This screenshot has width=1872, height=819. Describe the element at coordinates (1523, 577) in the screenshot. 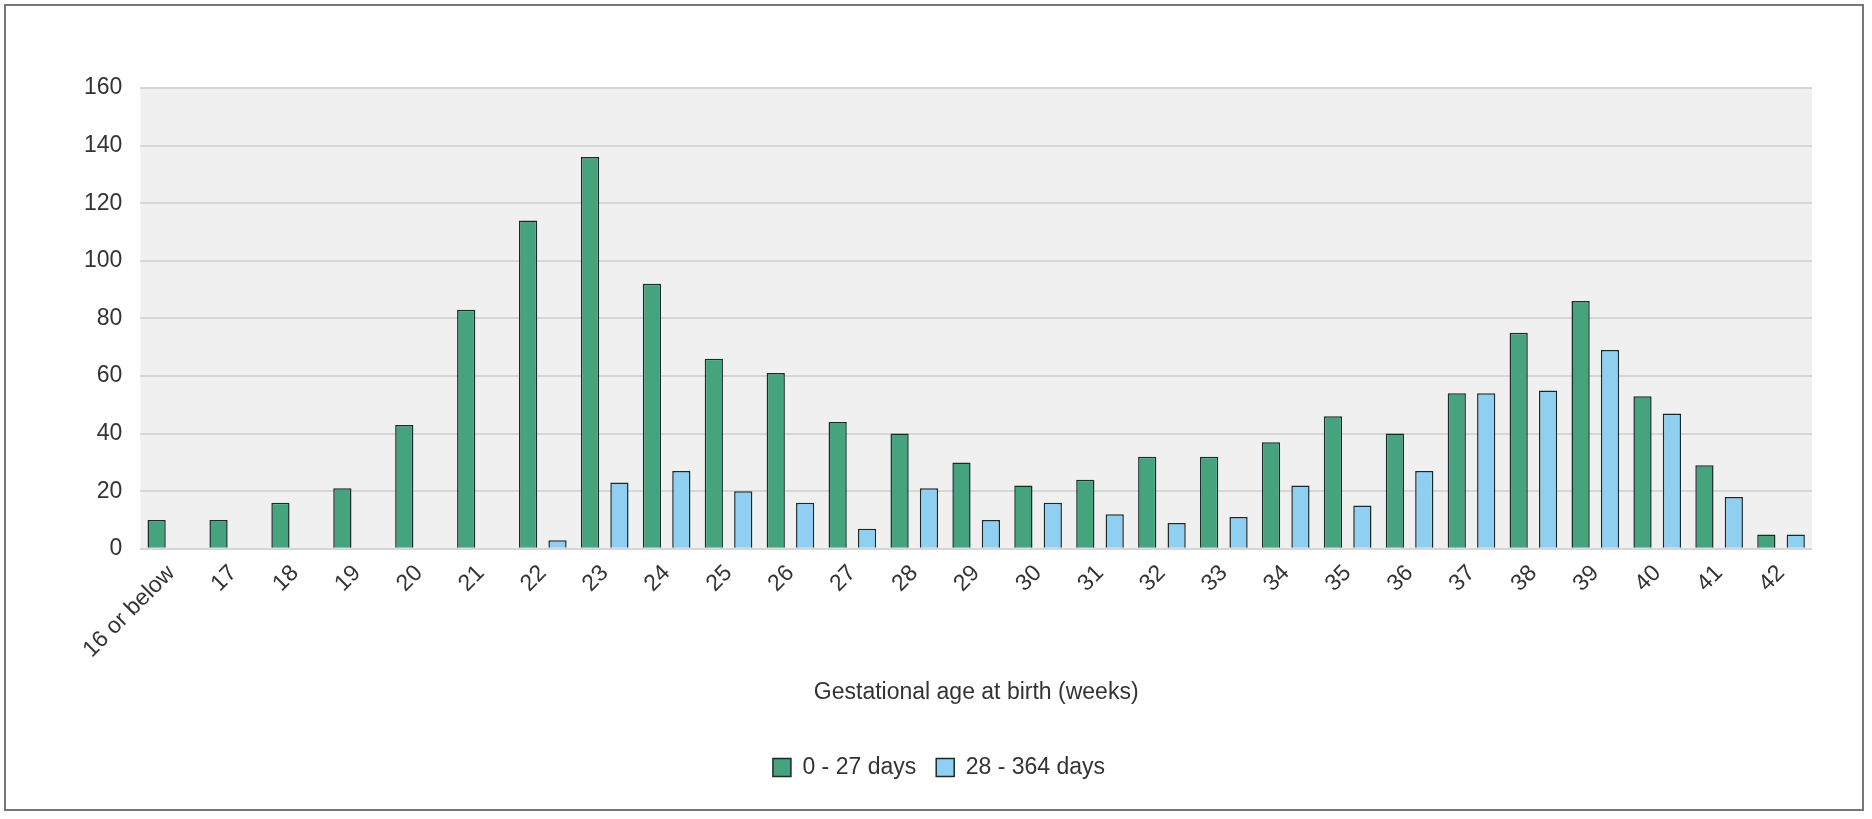

I see `x-tick-label: 38` at that location.